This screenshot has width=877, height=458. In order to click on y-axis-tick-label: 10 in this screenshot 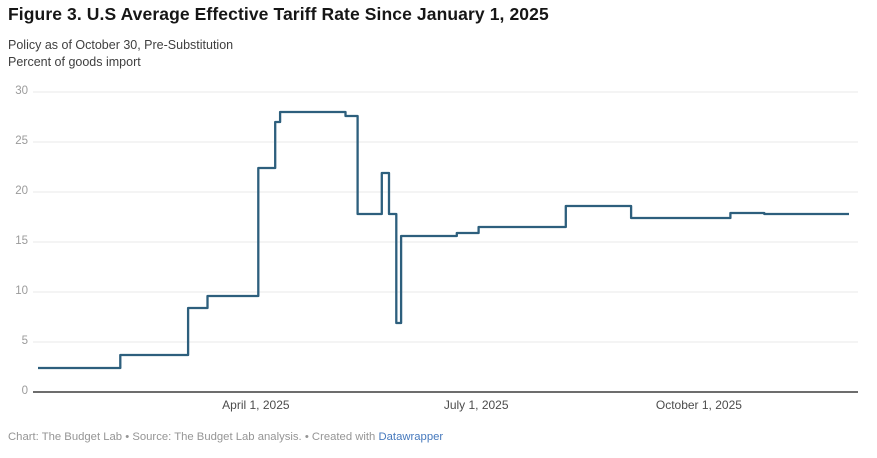, I will do `click(21, 291)`.